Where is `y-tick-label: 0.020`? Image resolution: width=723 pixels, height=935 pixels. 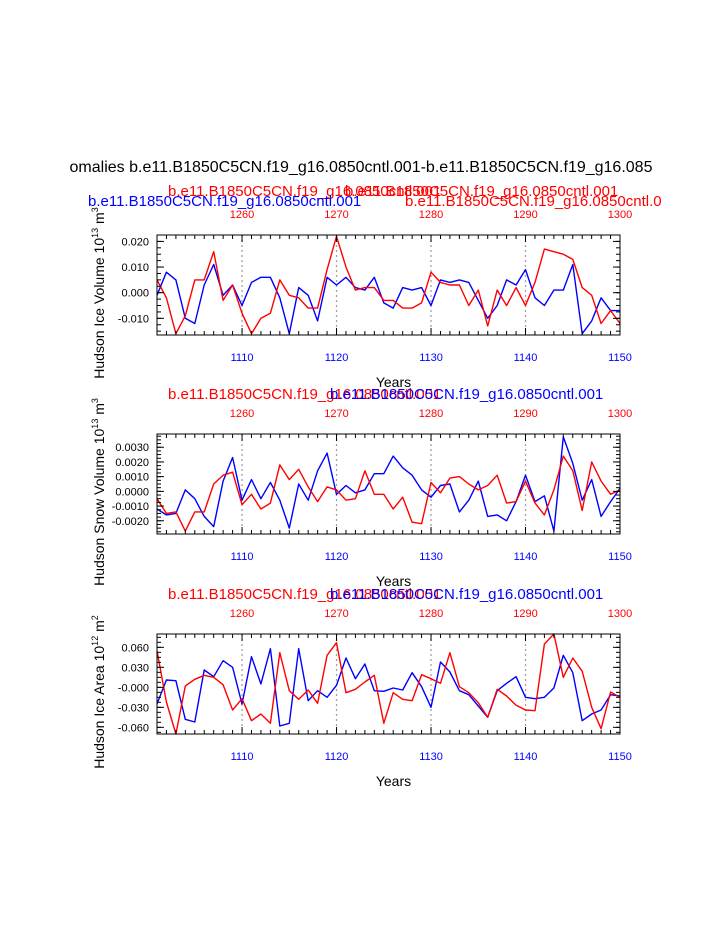 y-tick-label: 0.020 is located at coordinates (135, 242).